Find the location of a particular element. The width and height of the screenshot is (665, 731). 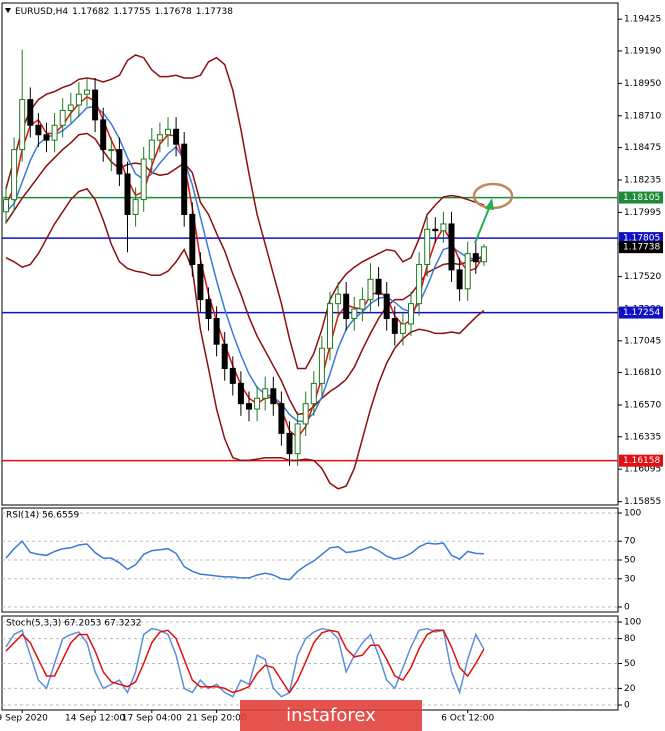

y-tick-label: 30 is located at coordinates (630, 579).